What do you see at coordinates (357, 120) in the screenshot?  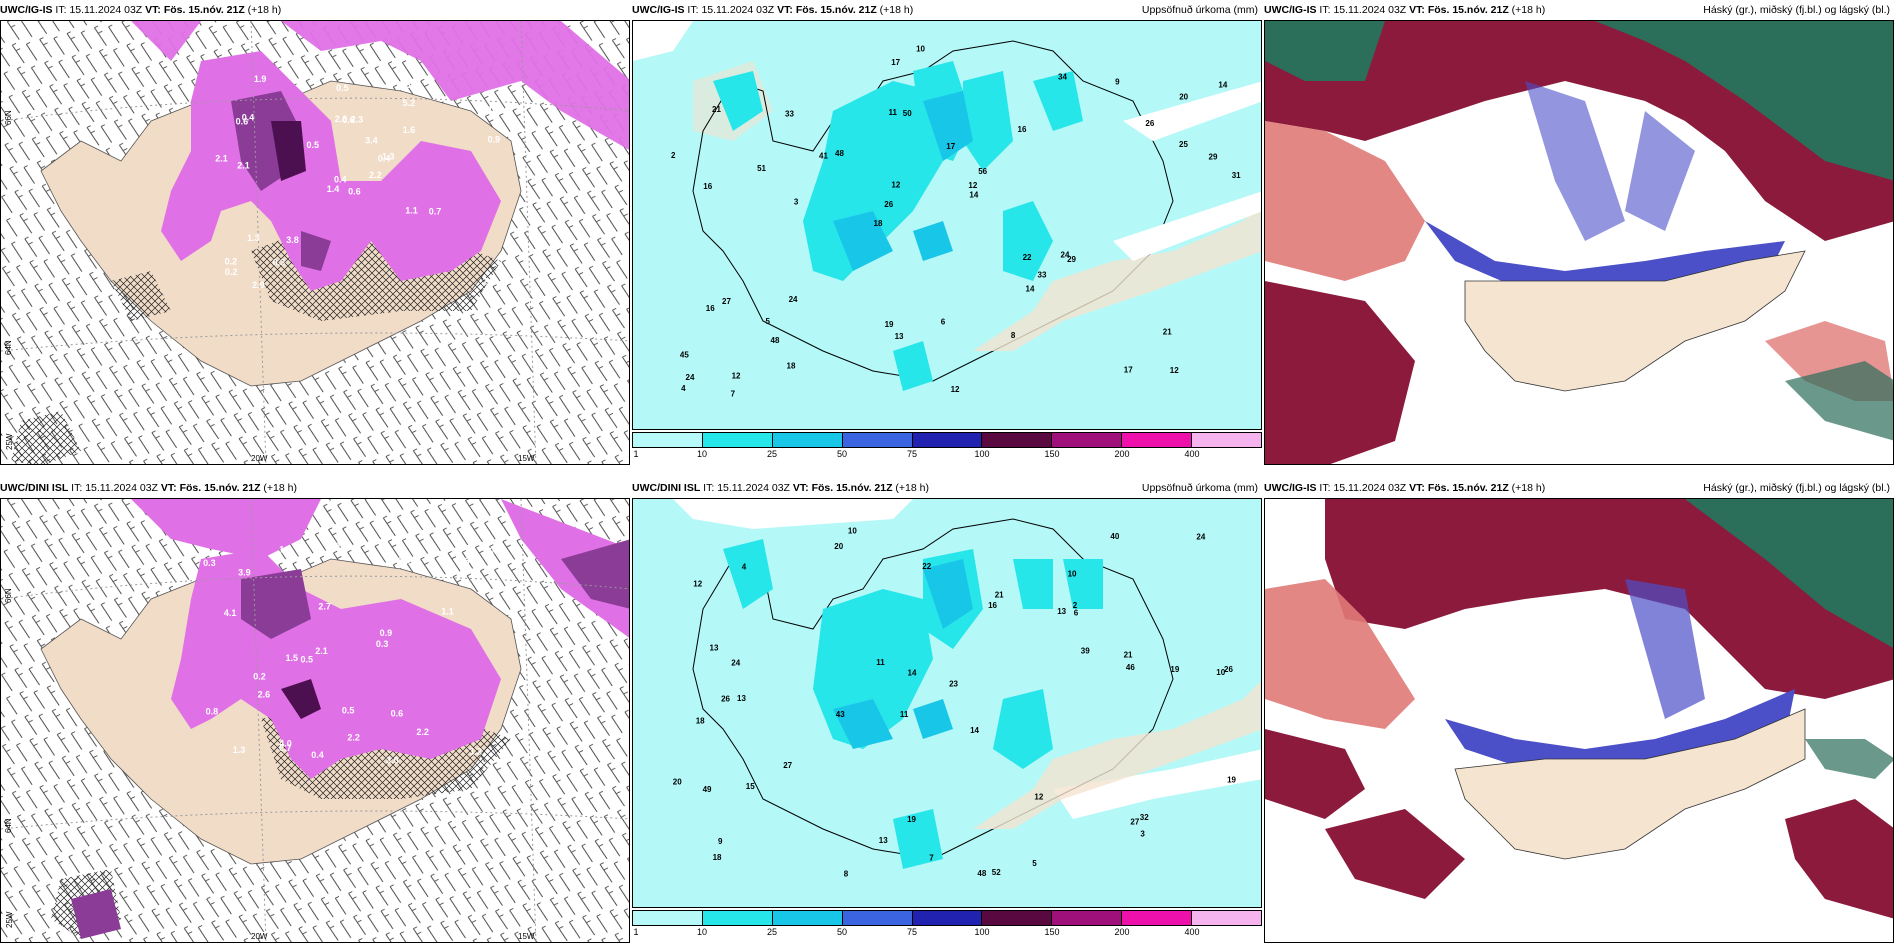 I see `wind-value-label: 2.3` at bounding box center [357, 120].